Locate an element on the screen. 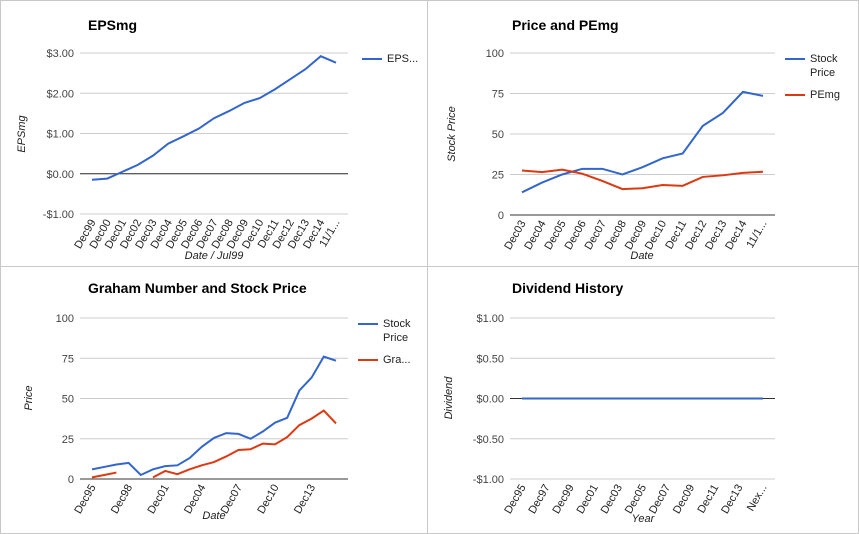 Image resolution: width=859 pixels, height=534 pixels. y-tick-label: $3.00 is located at coordinates (60, 54).